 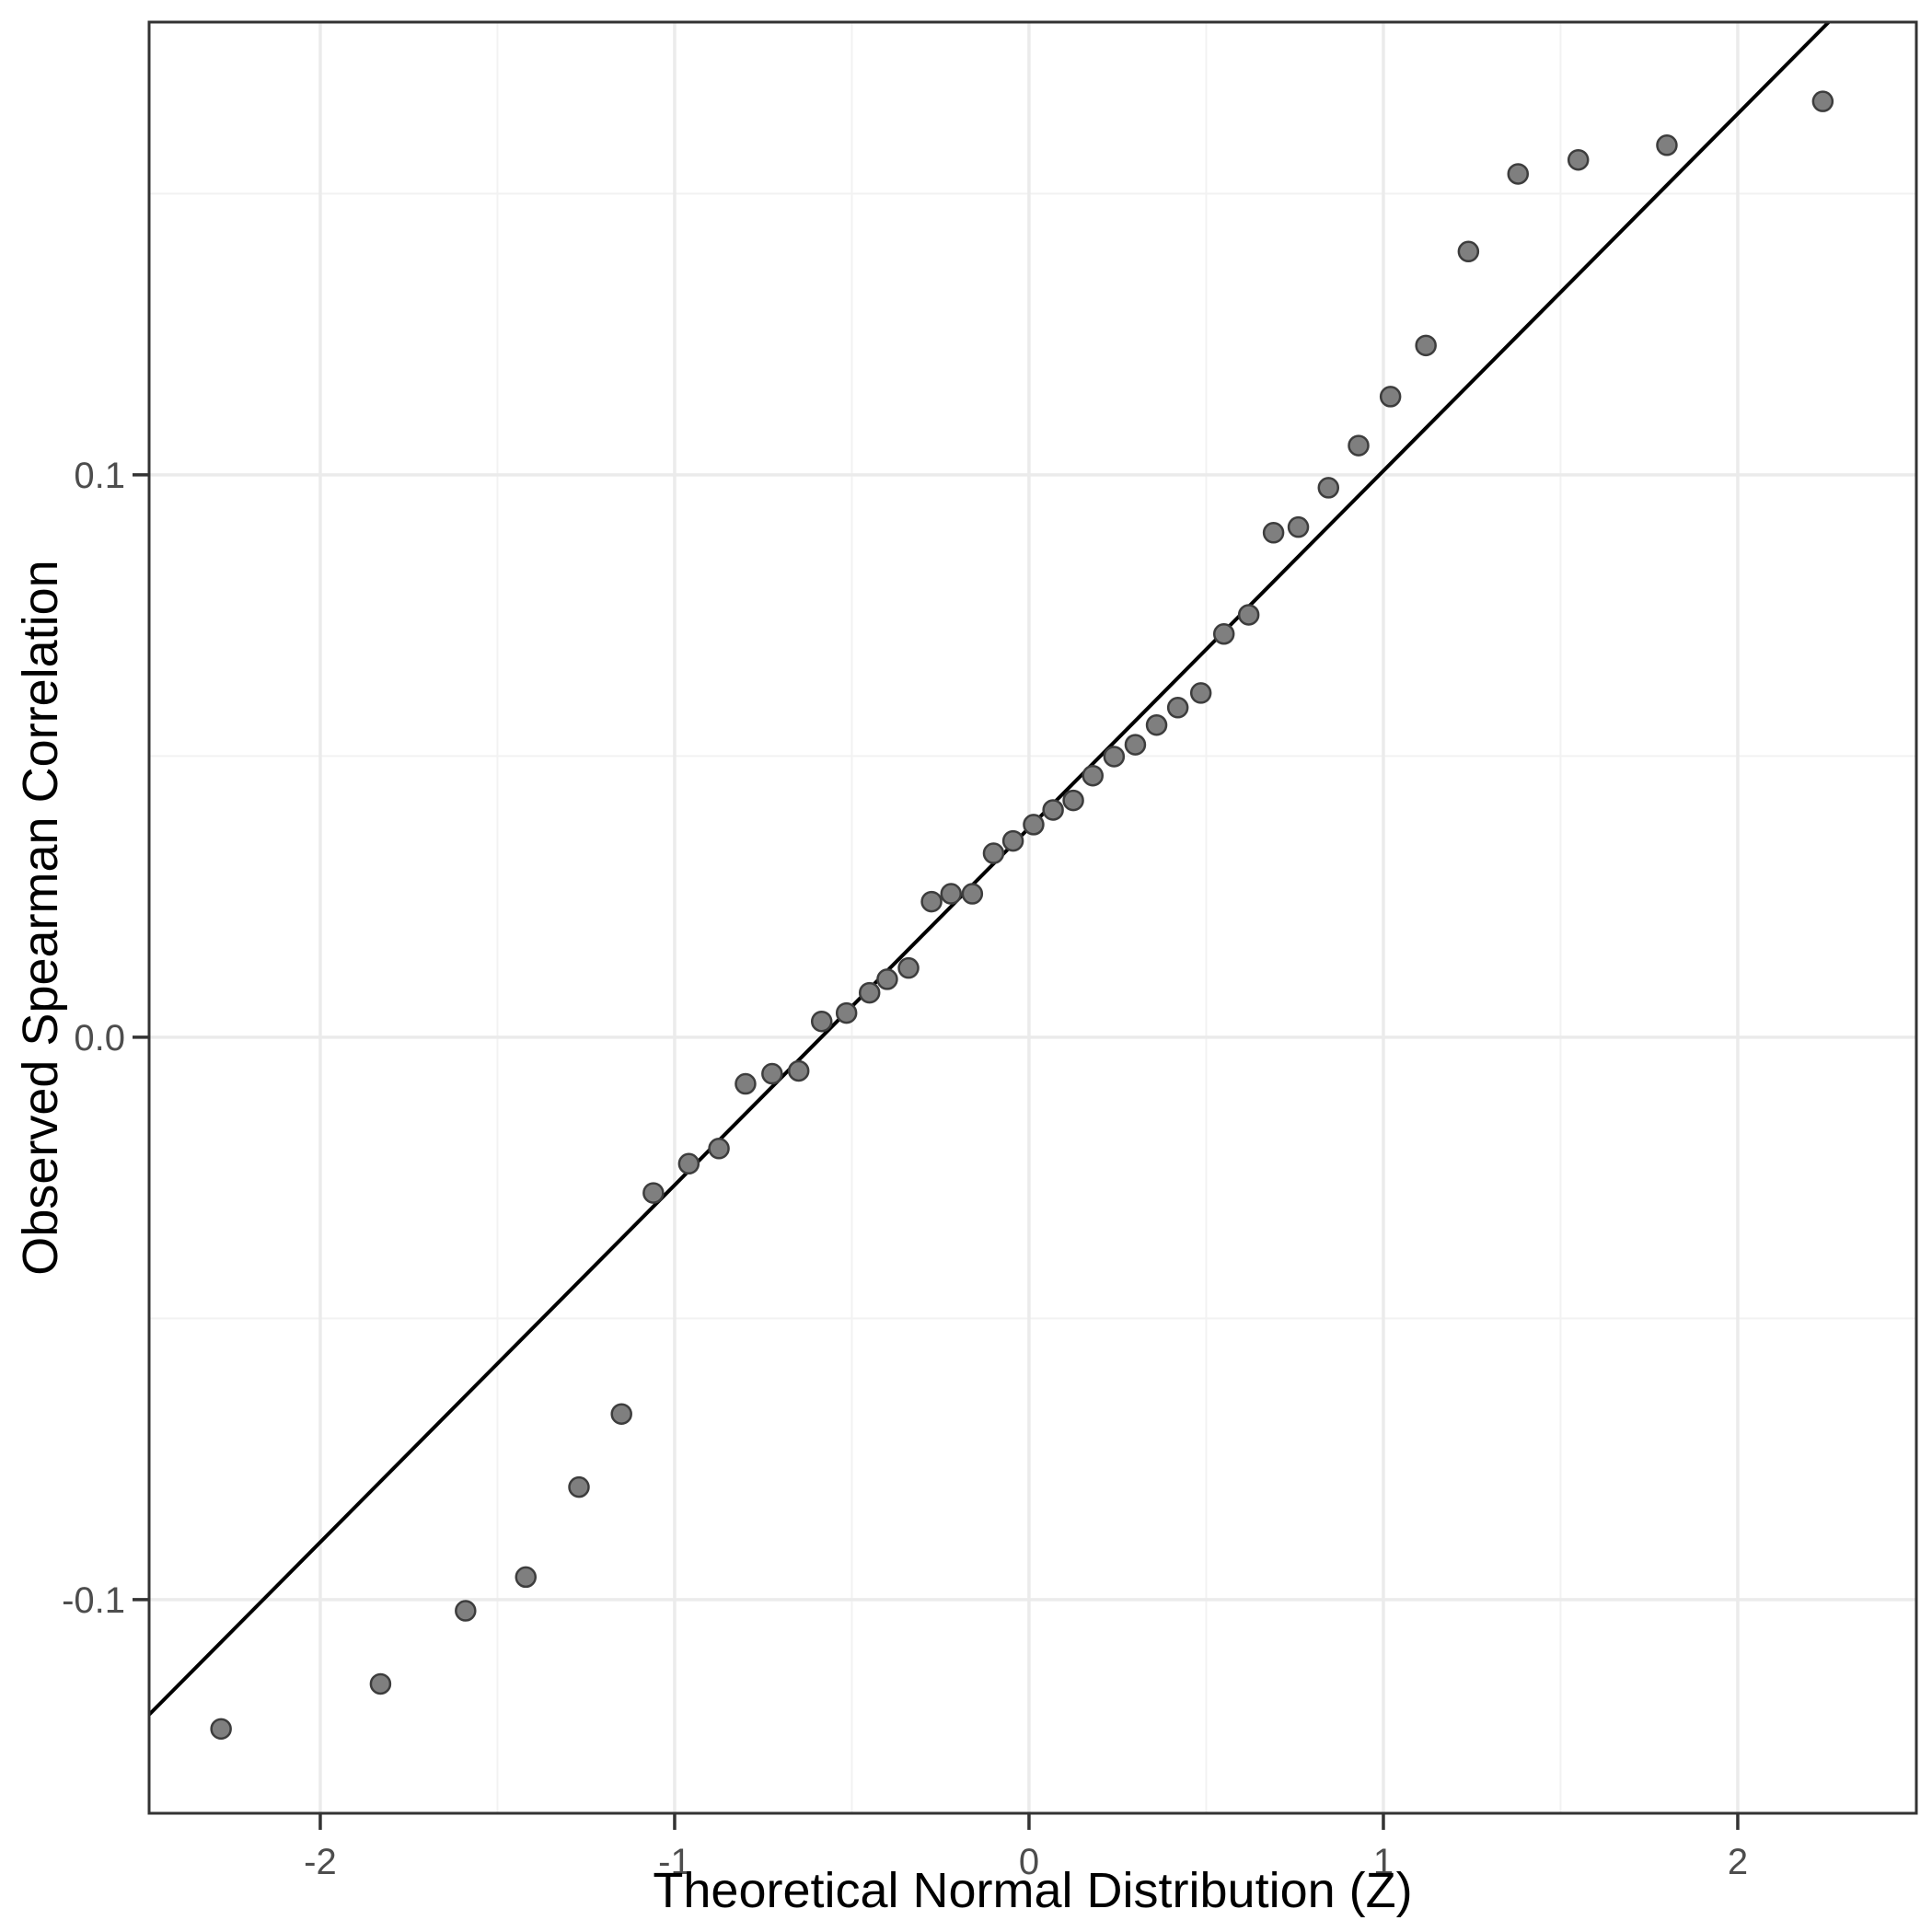 What do you see at coordinates (1029, 1862) in the screenshot?
I see `x-tick-label: 0` at bounding box center [1029, 1862].